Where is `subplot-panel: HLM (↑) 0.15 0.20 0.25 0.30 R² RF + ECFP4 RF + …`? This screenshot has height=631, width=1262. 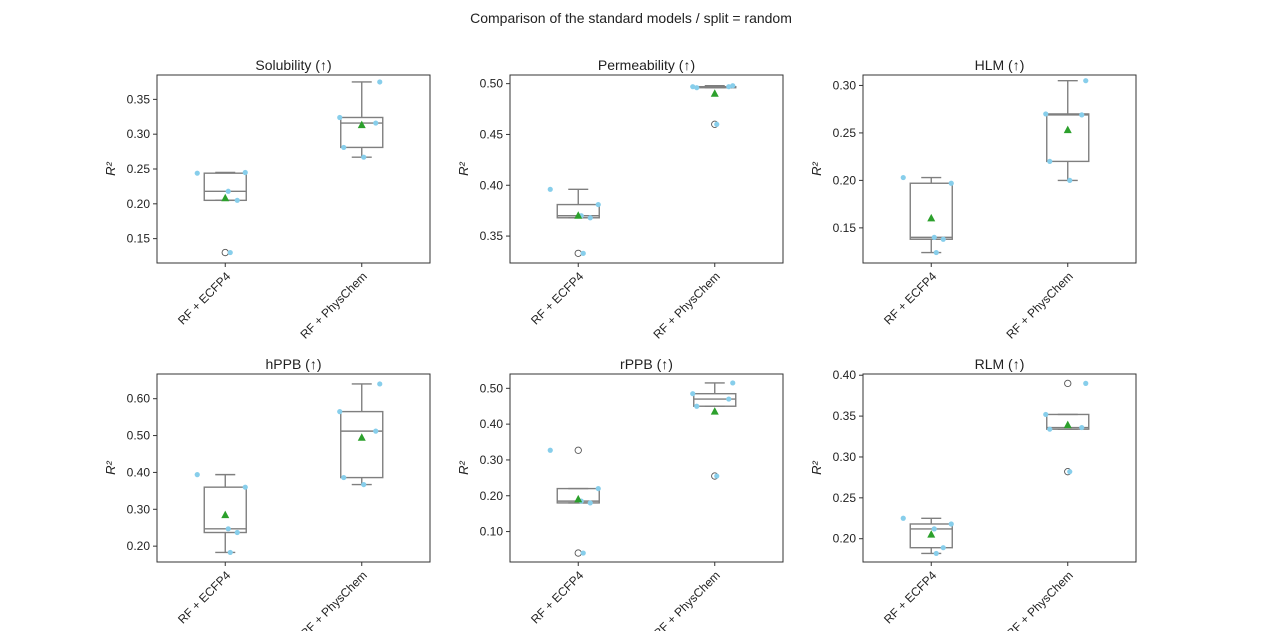
subplot-panel: HLM (↑) 0.15 0.20 0.25 0.30 R² RF + ECFP4 RF + … is located at coordinates (973, 199).